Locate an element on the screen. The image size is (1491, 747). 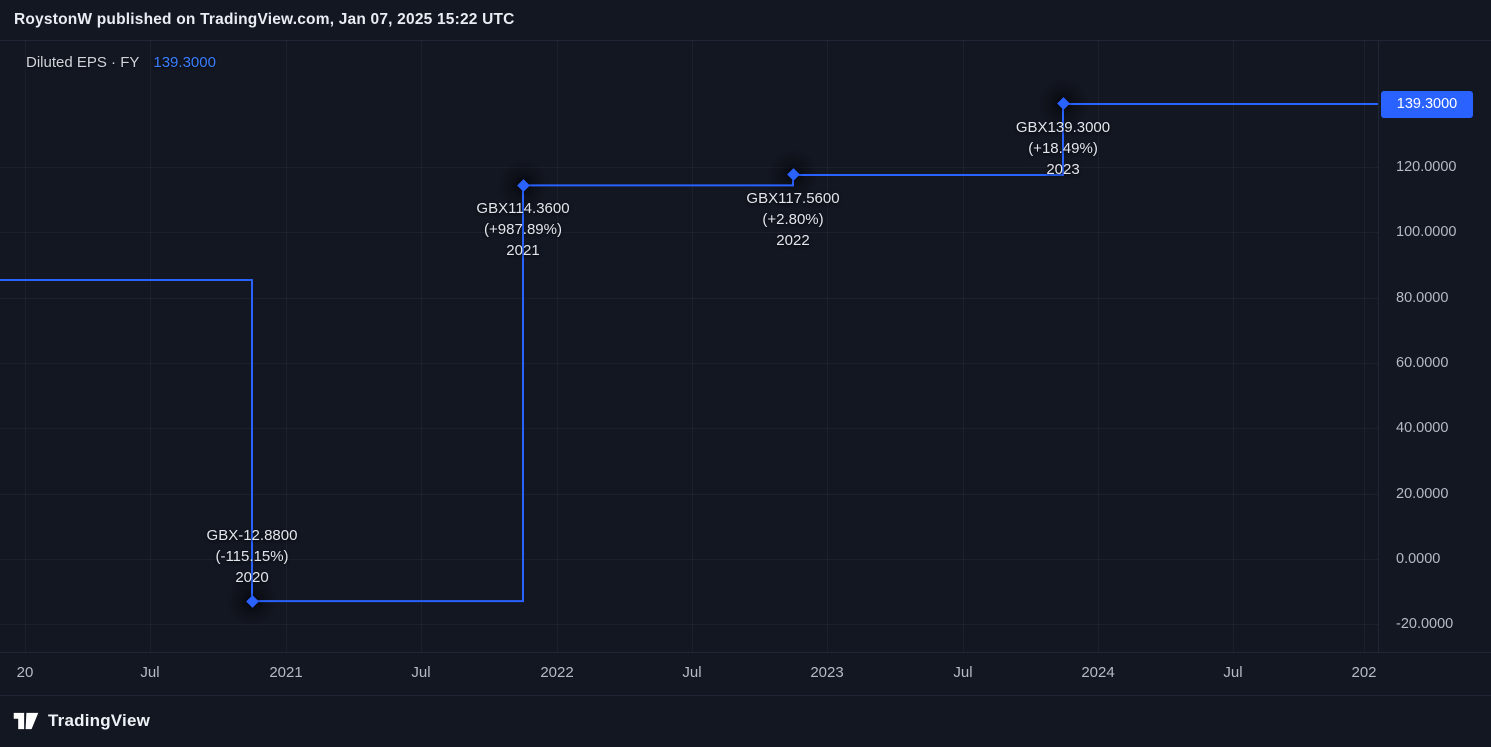
y-axis-tick-label: -20.0000 is located at coordinates (1425, 624).